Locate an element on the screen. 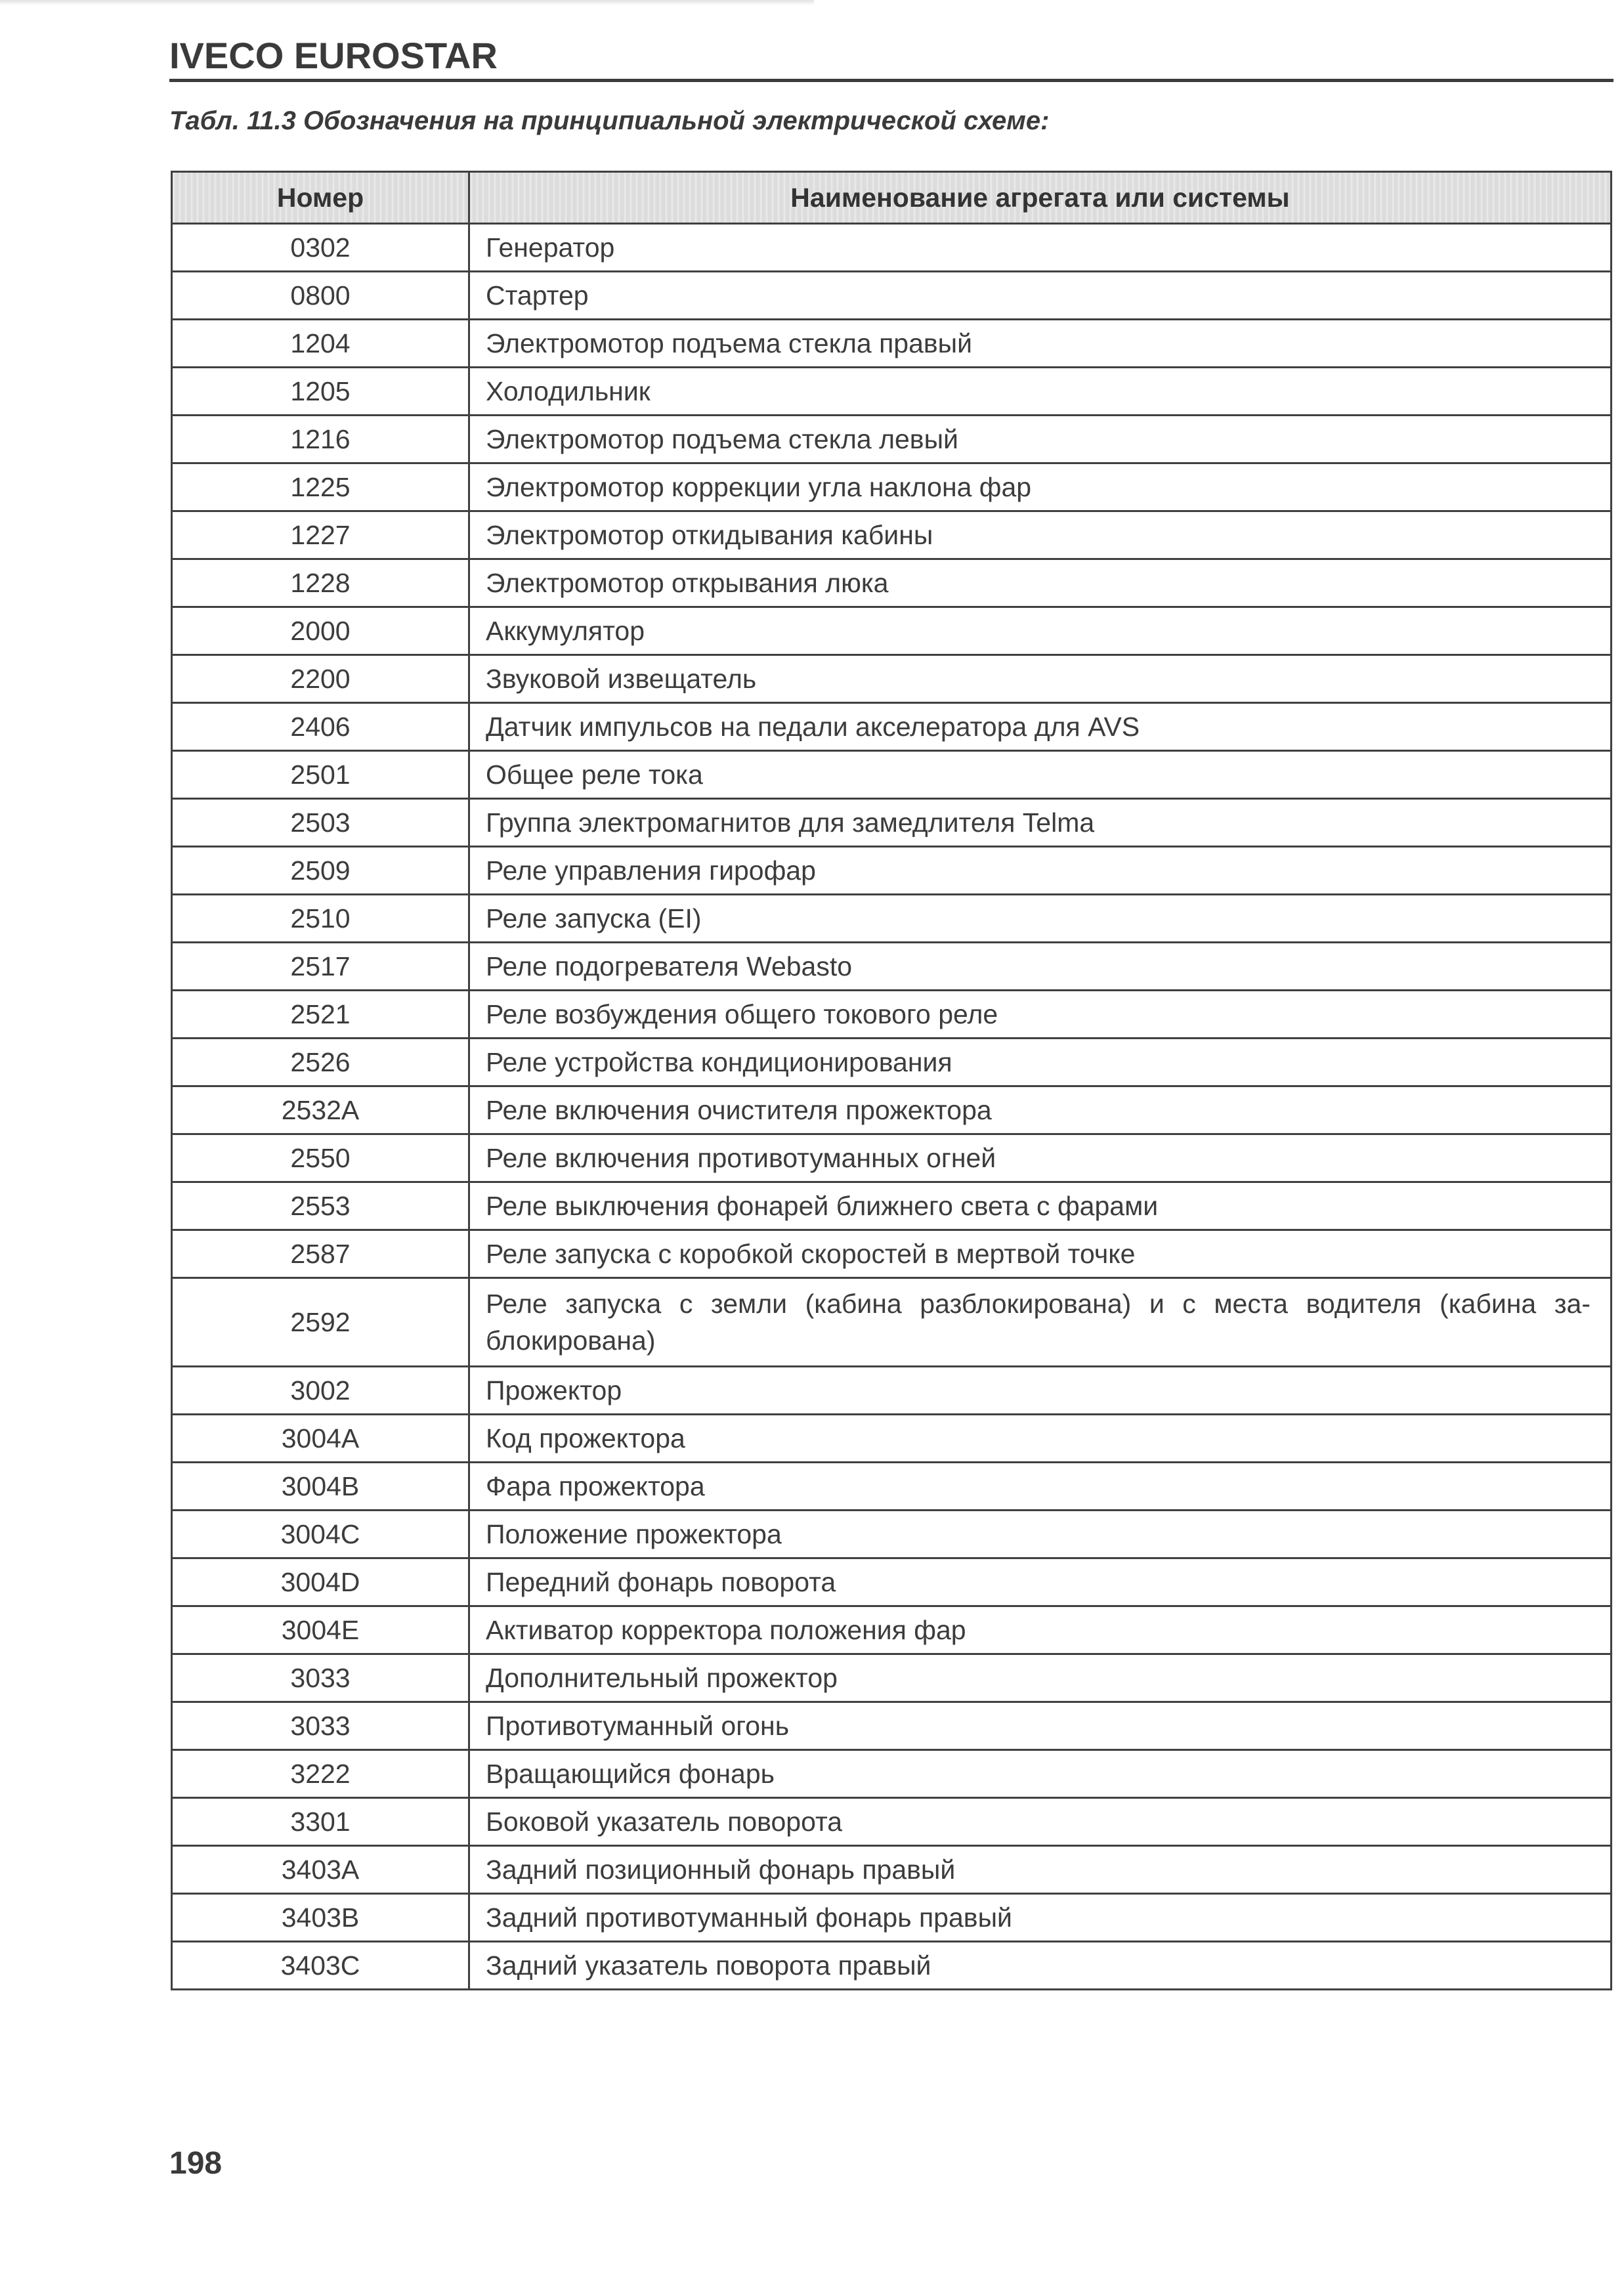 This screenshot has width=1624, height=2274. row-name: Реле включения очистителя прожектора is located at coordinates (1040, 1110).